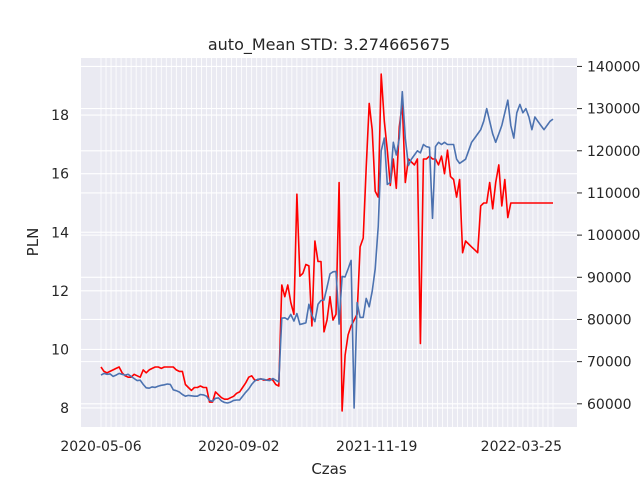  What do you see at coordinates (64, 409) in the screenshot?
I see `y-tick-label-left: 8` at bounding box center [64, 409].